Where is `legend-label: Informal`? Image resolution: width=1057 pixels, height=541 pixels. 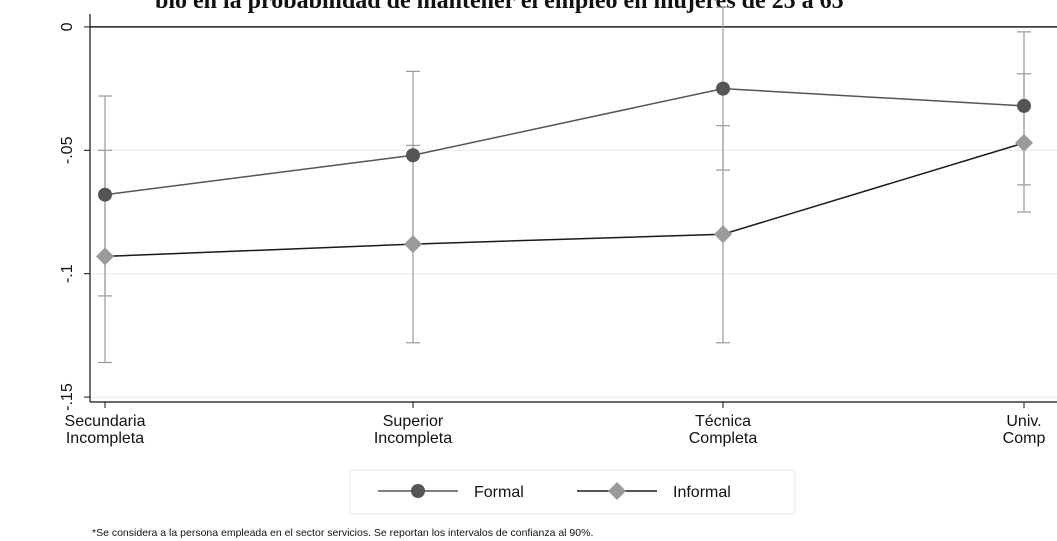
legend-label: Informal is located at coordinates (702, 492).